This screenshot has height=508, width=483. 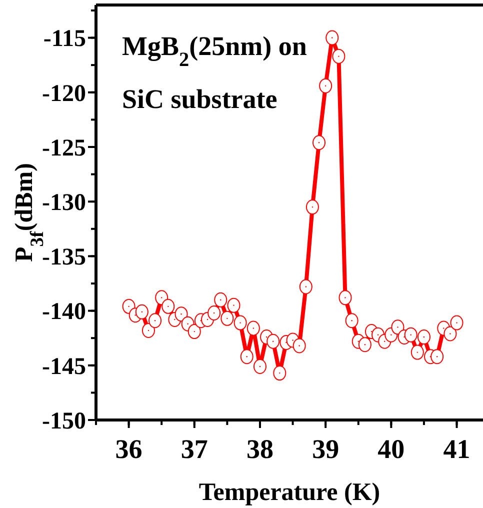 What do you see at coordinates (128, 449) in the screenshot?
I see `x-tick-label: 36` at bounding box center [128, 449].